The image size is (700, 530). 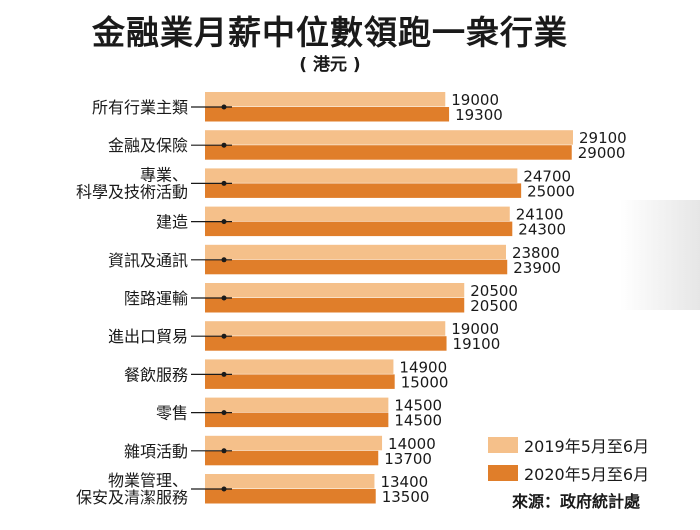 What do you see at coordinates (148, 480) in the screenshot?
I see `category-label-line: 物業管理、` at bounding box center [148, 480].